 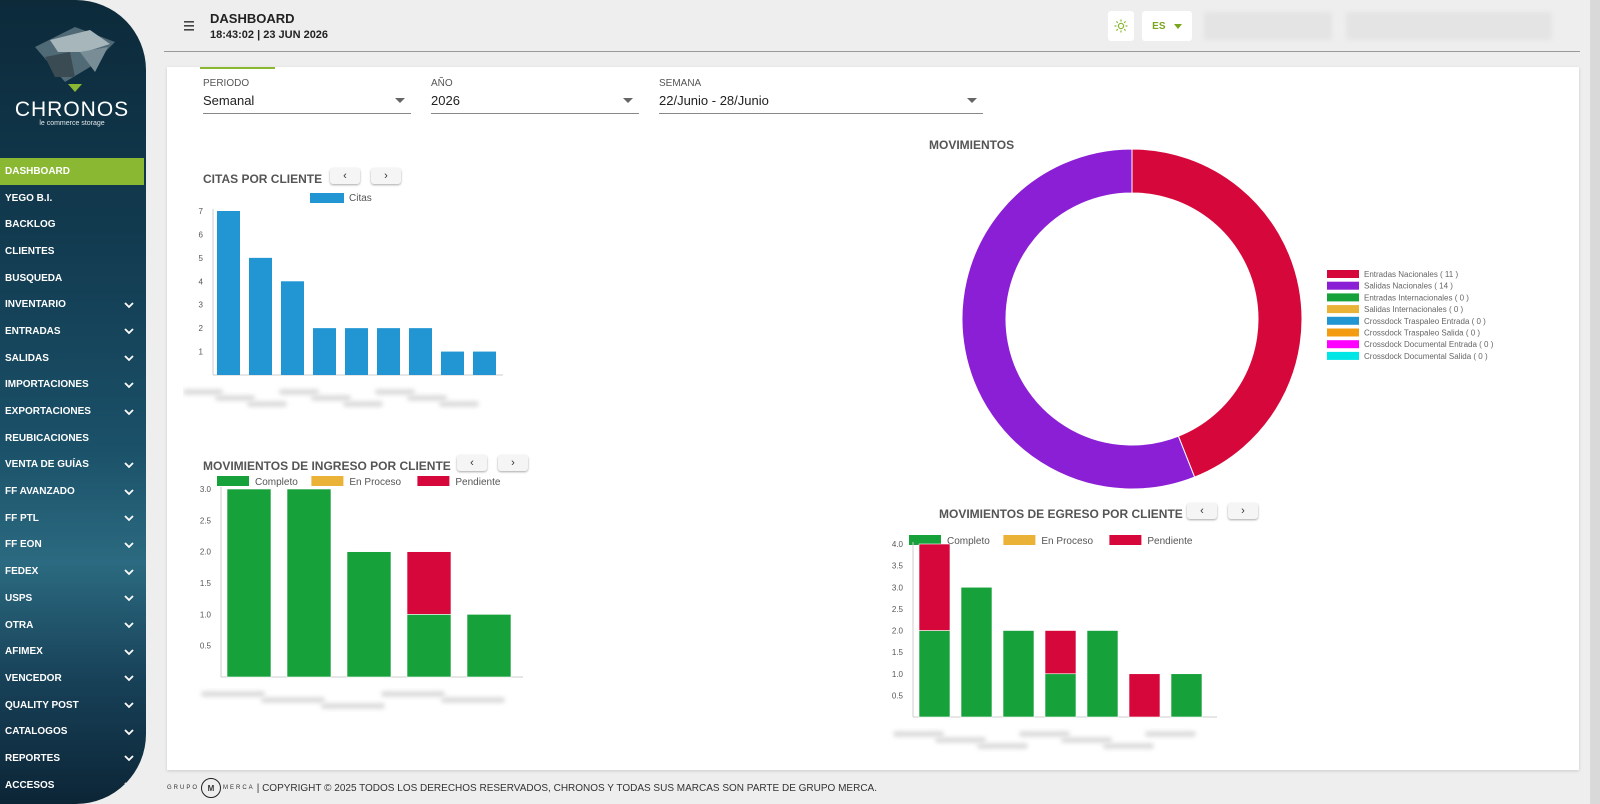 What do you see at coordinates (72, 358) in the screenshot?
I see `sidebar-item-salidas: SALIDAS` at bounding box center [72, 358].